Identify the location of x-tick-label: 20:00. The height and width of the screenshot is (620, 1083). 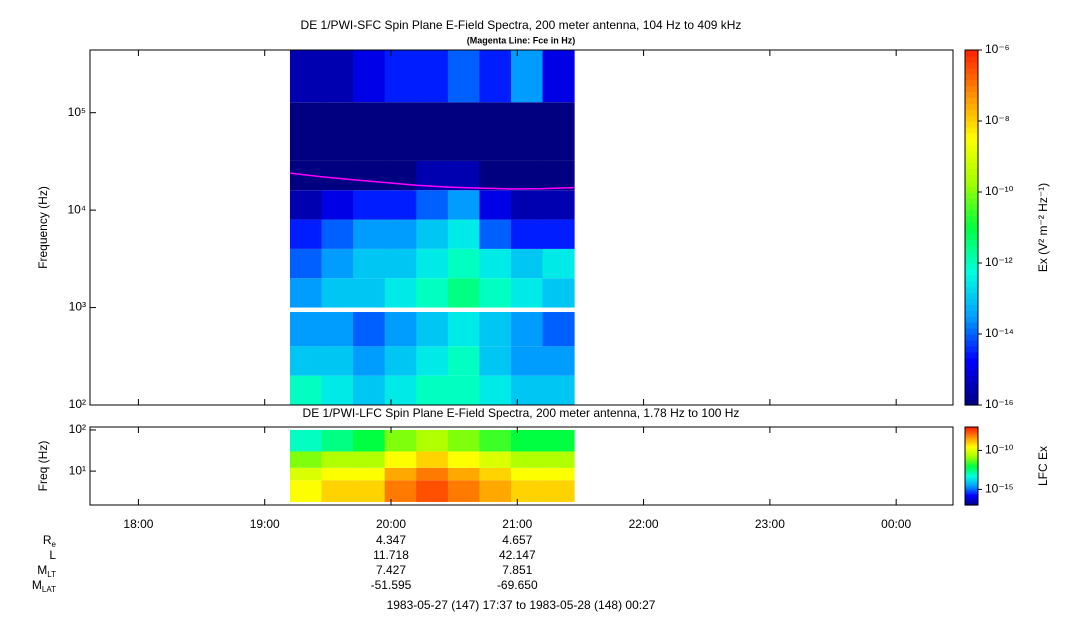
(391, 524).